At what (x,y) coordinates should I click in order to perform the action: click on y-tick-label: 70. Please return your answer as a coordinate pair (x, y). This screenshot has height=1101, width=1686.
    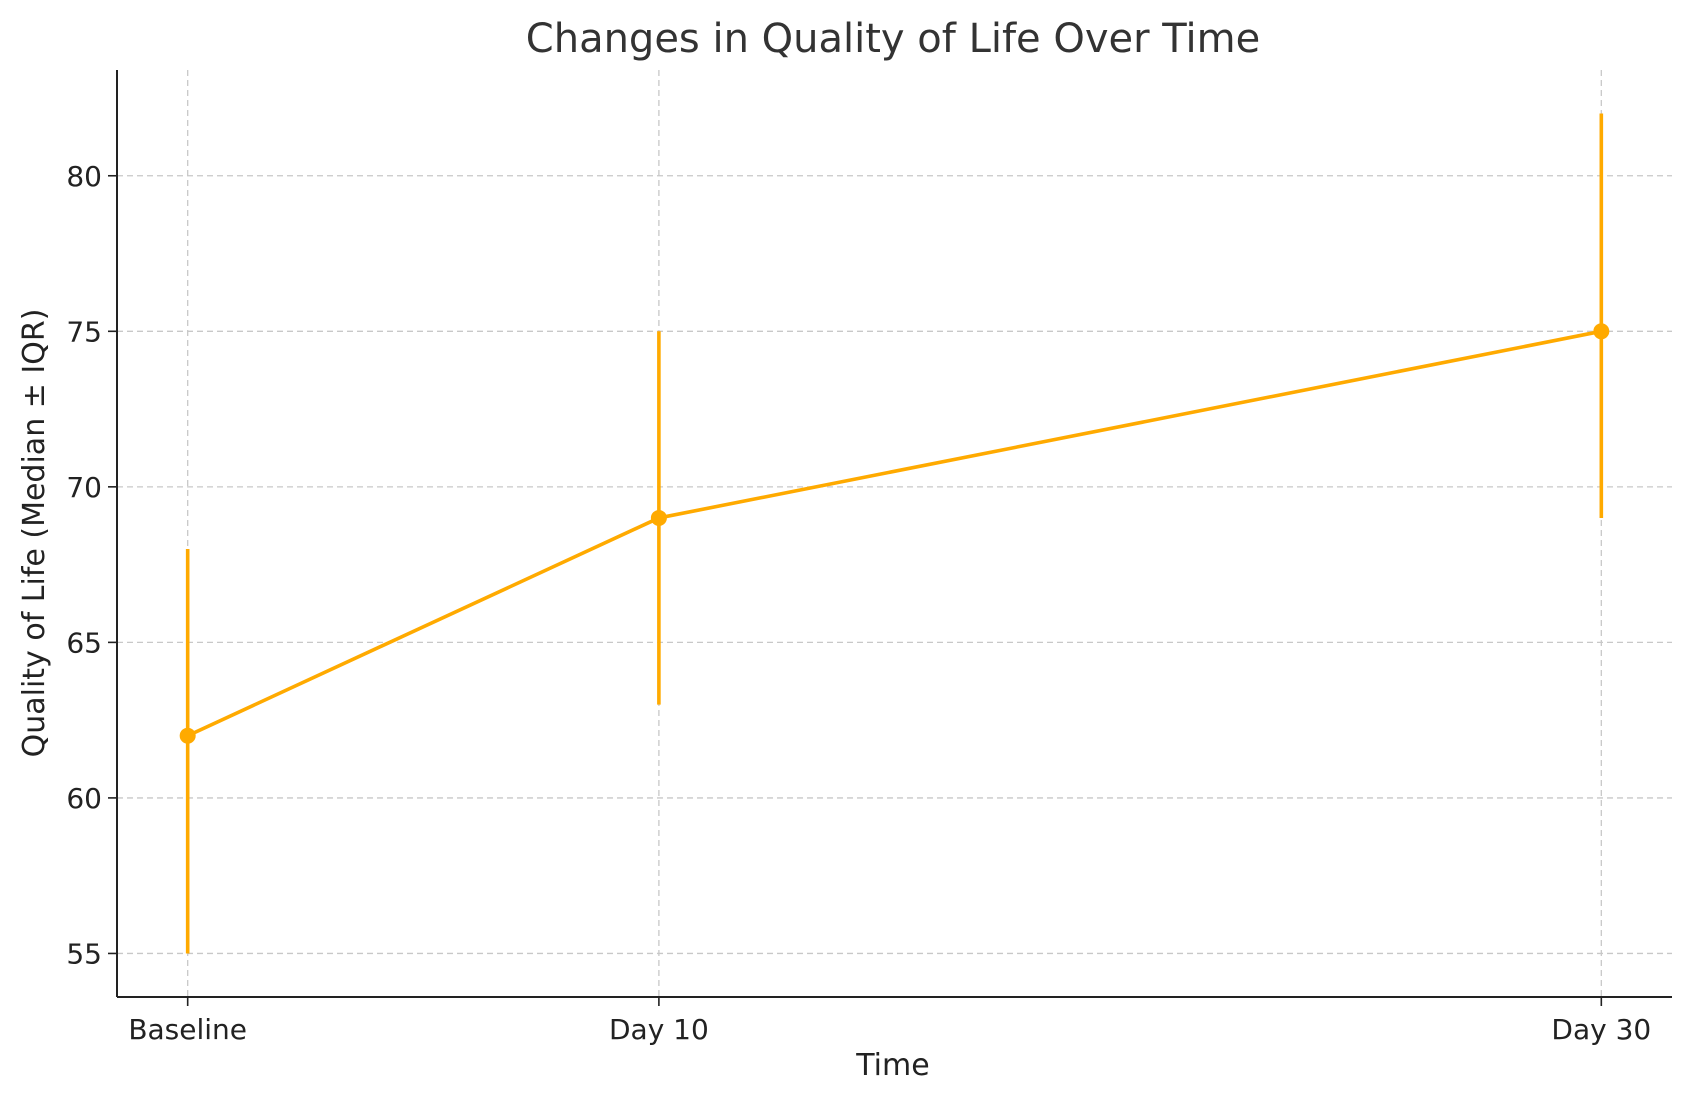
    Looking at the image, I should click on (84, 487).